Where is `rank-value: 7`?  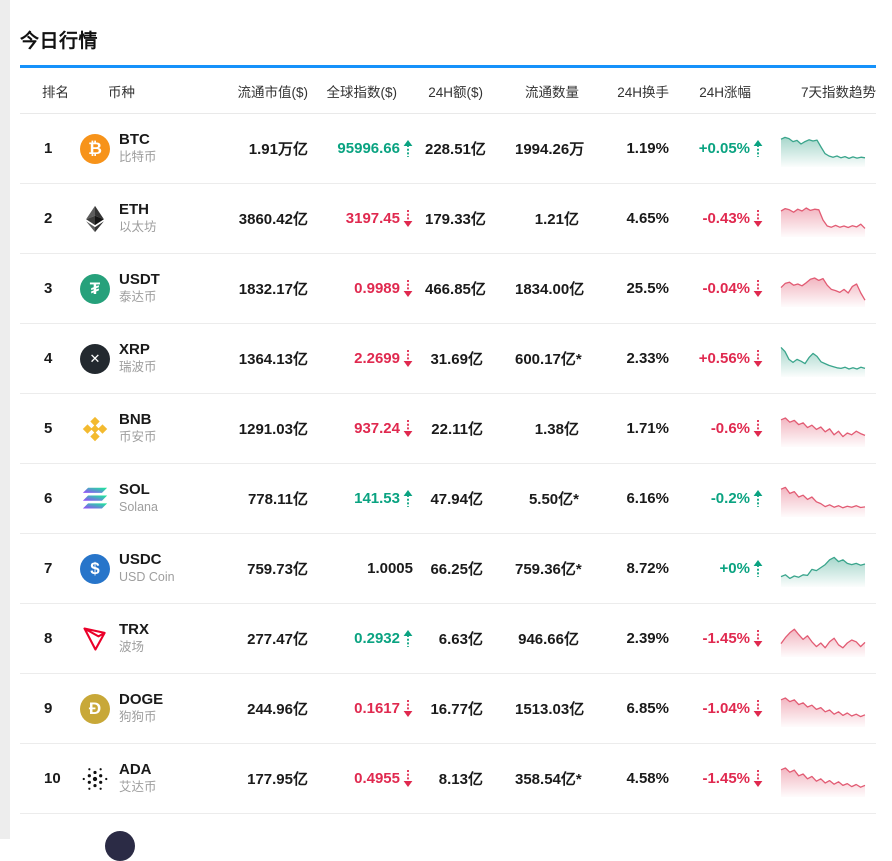 rank-value: 7 is located at coordinates (48, 568).